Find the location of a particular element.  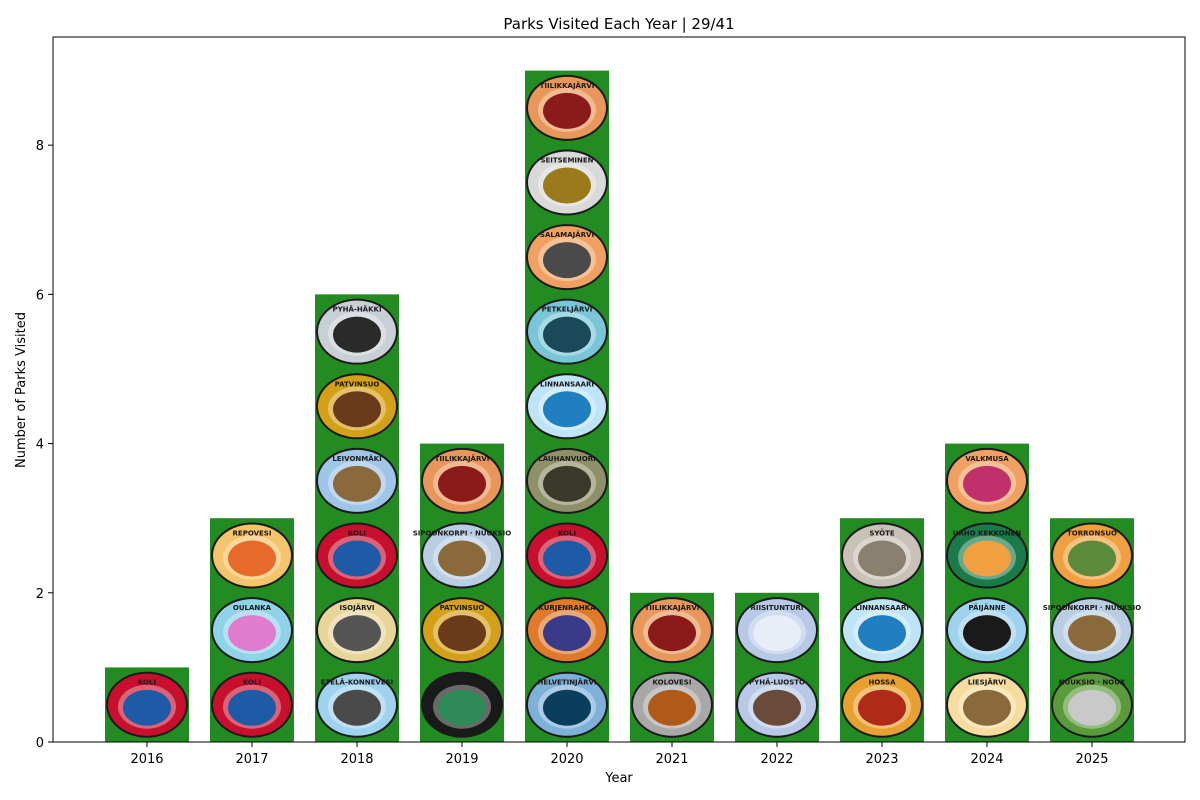

park-badge-name: HIIDENPORTTI is located at coordinates (462, 683).